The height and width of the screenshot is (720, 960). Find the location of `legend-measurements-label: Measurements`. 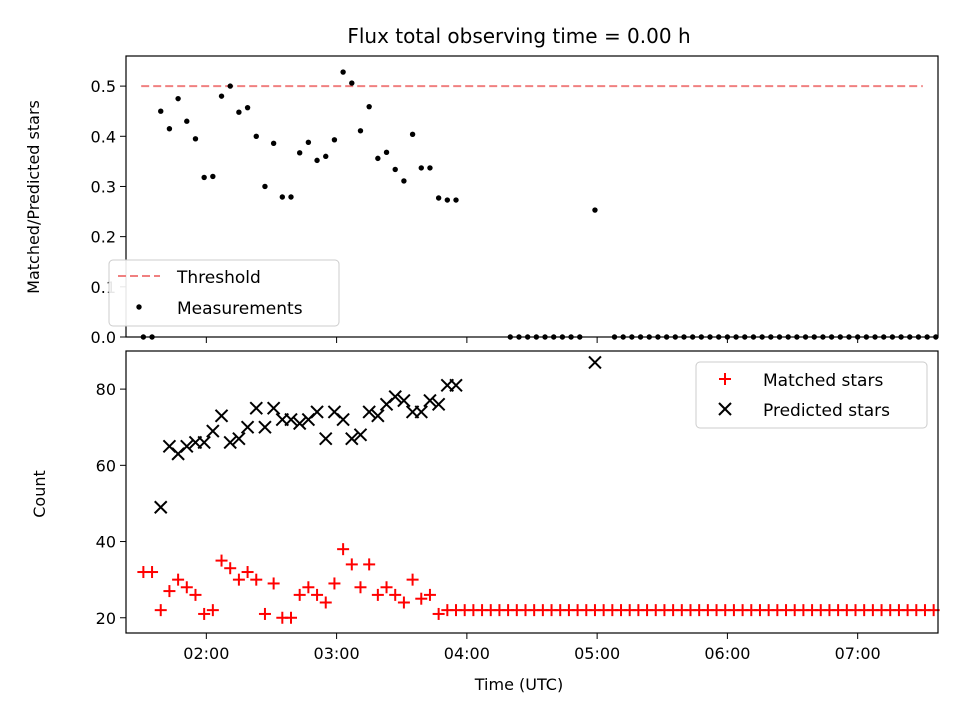

legend-measurements-label: Measurements is located at coordinates (240, 309).